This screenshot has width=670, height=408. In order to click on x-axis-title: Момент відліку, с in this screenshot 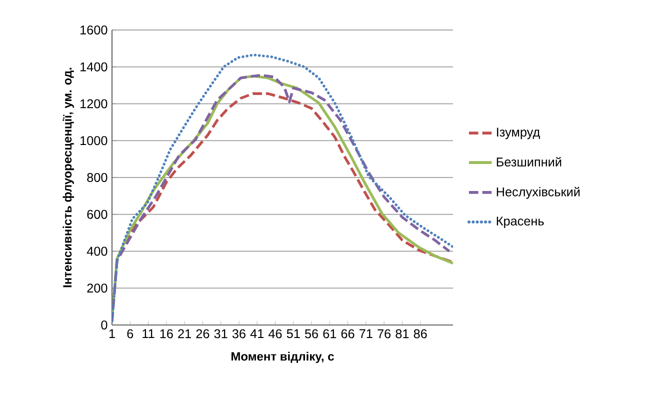, I will do `click(283, 358)`.